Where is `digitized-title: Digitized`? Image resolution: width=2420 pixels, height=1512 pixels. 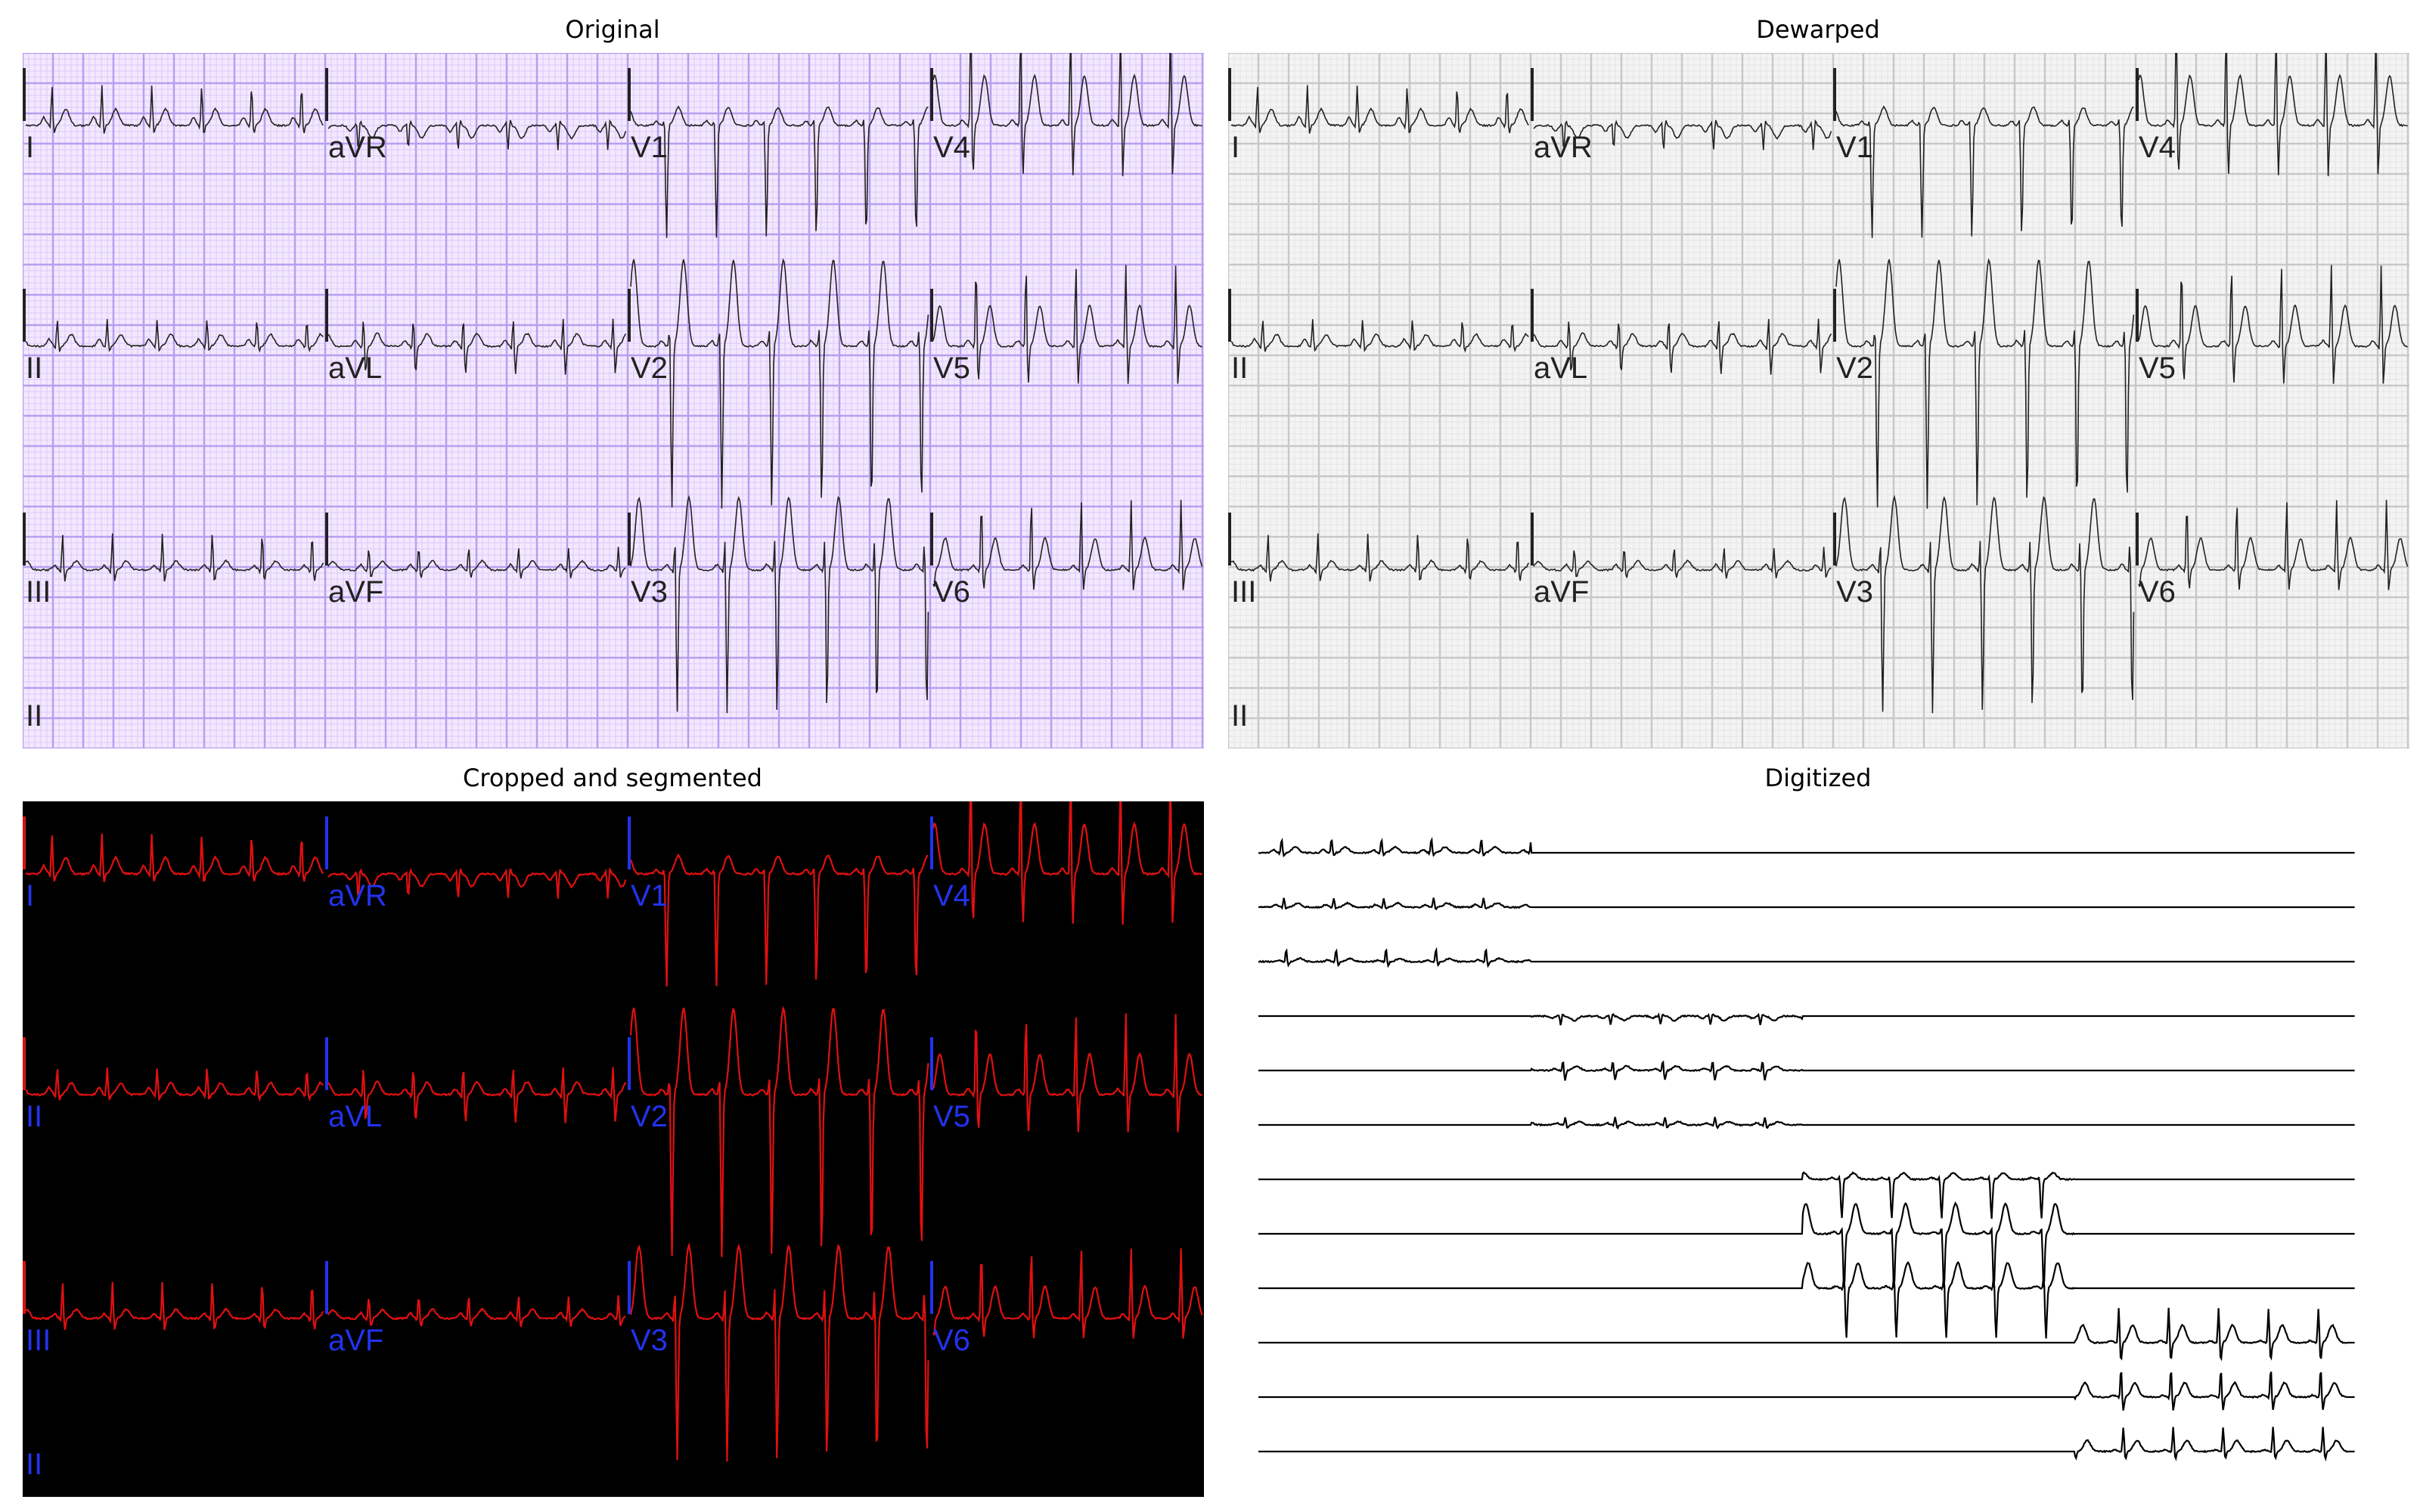 digitized-title: Digitized is located at coordinates (1818, 778).